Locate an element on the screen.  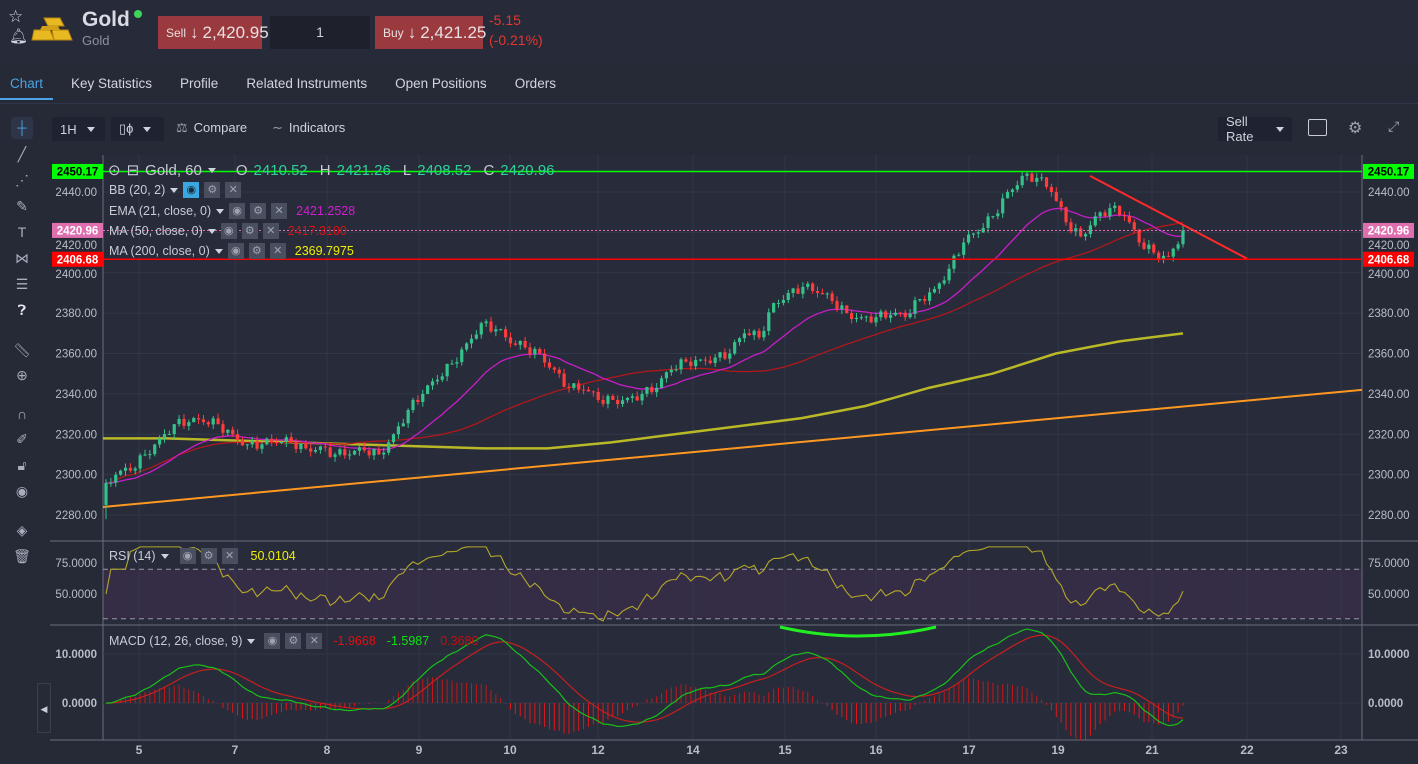
fib-tool-icon: ⋰ is located at coordinates (22, 180).